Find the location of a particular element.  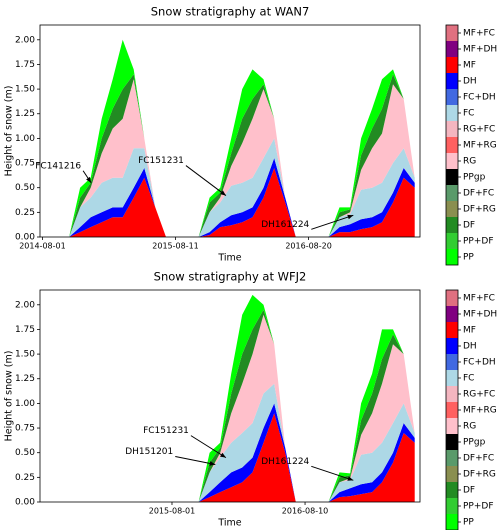

y-tick-label: 2.00 is located at coordinates (25, 305).